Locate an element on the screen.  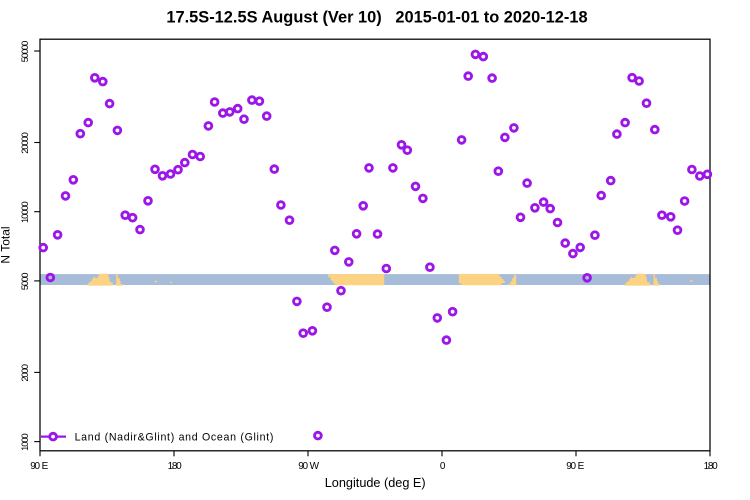
svg-text: 10000 is located at coordinates (24, 212).